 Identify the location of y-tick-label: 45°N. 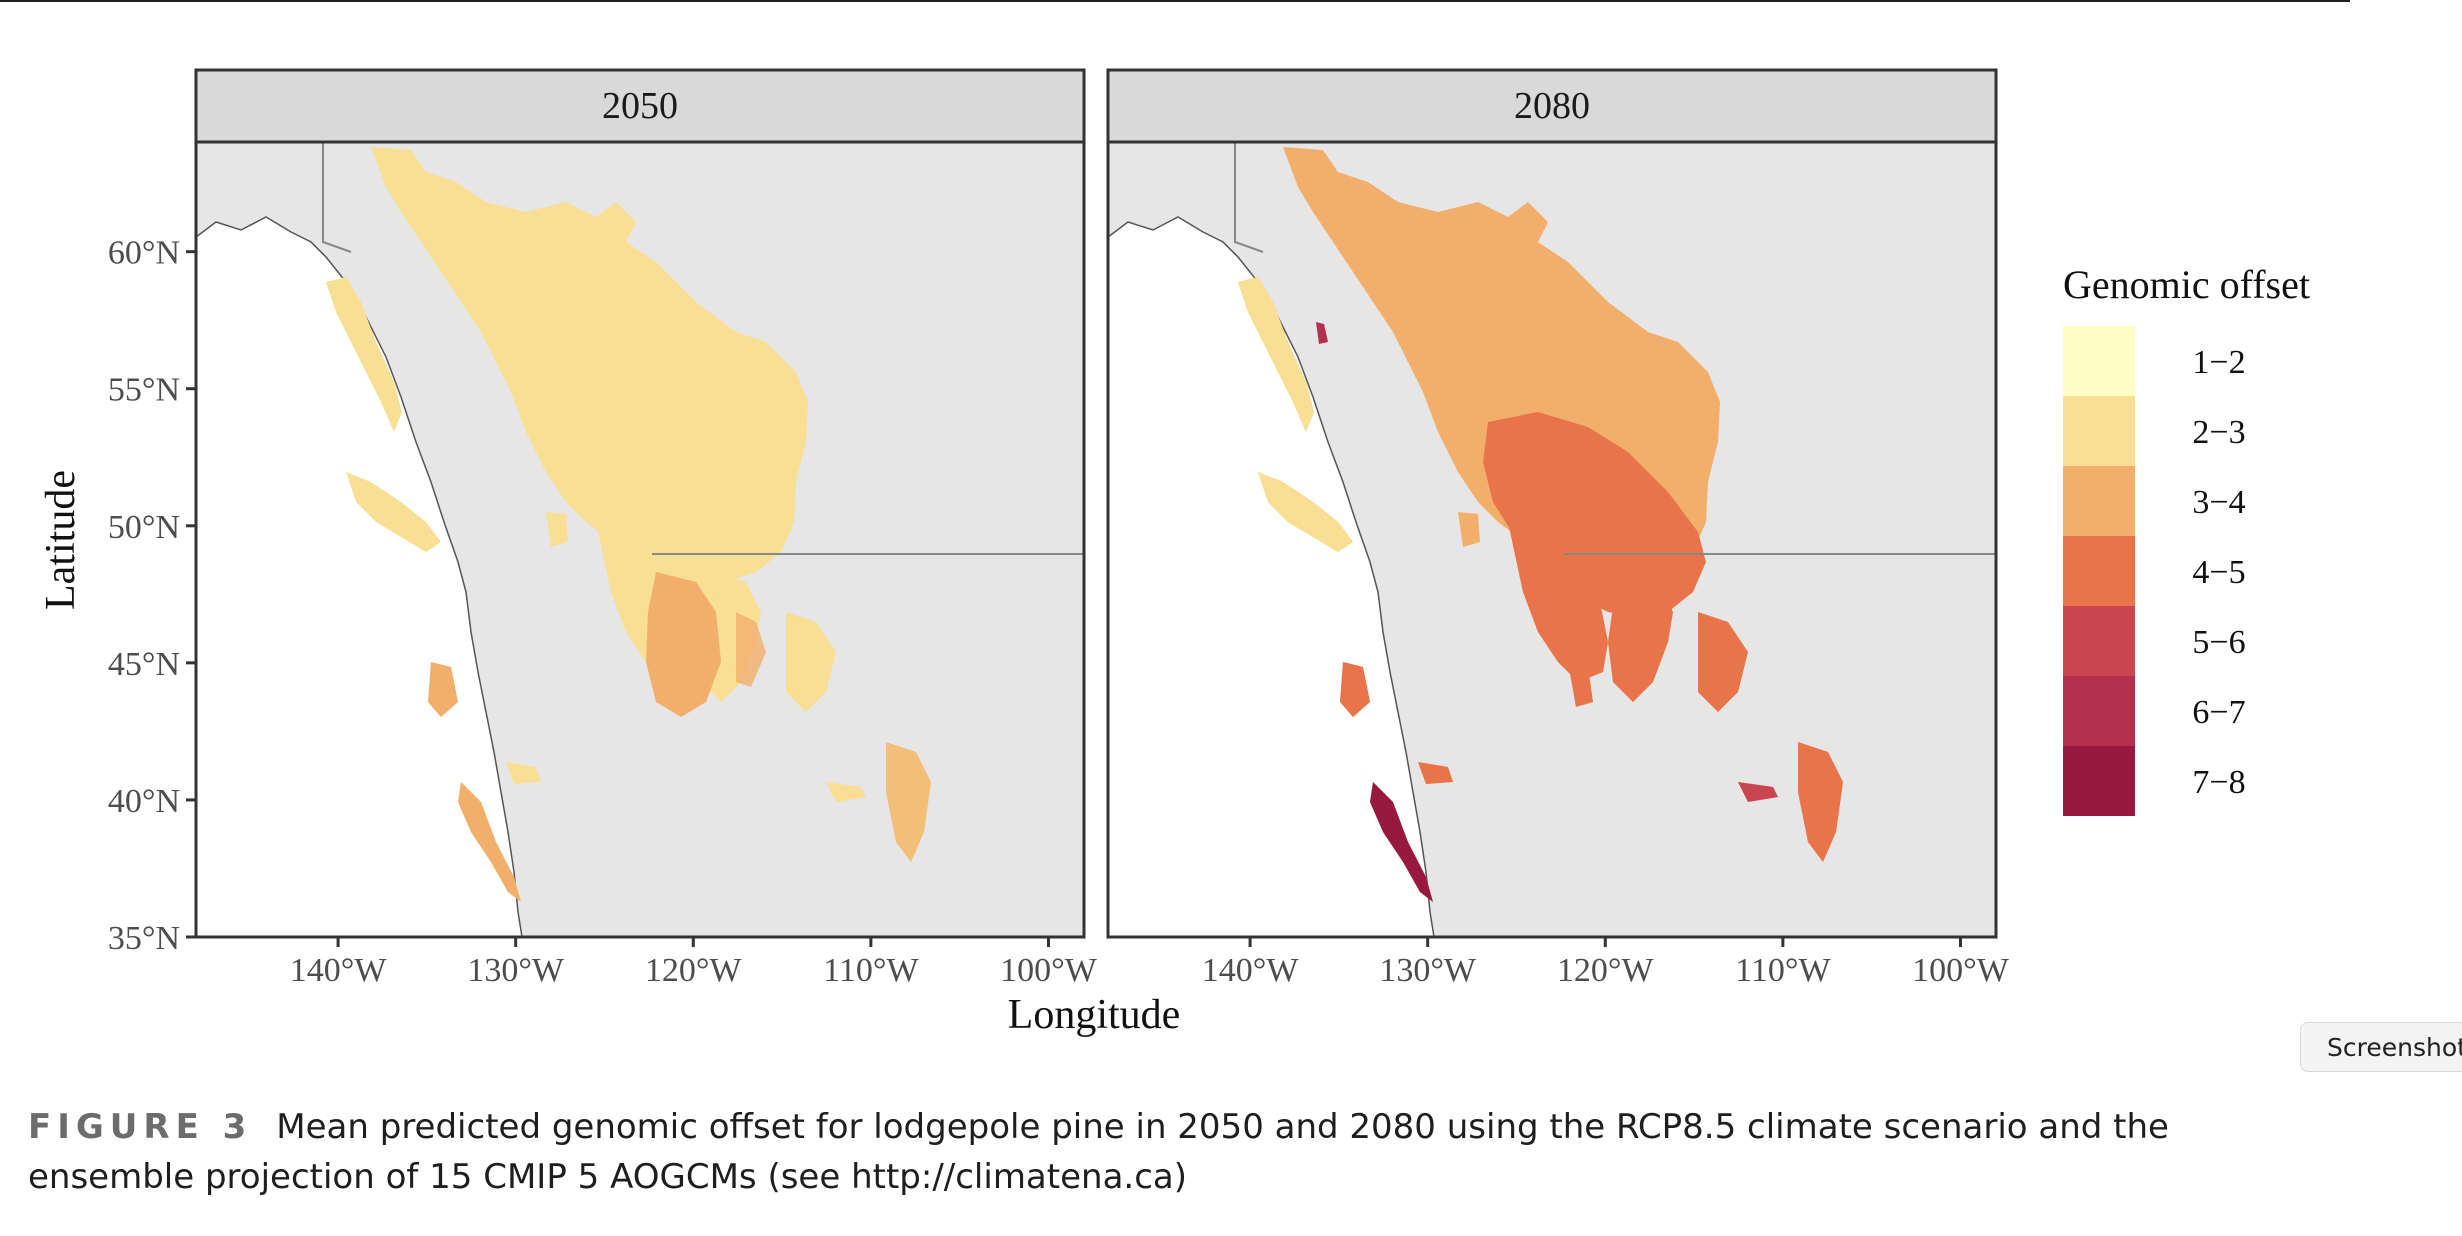
(144, 664).